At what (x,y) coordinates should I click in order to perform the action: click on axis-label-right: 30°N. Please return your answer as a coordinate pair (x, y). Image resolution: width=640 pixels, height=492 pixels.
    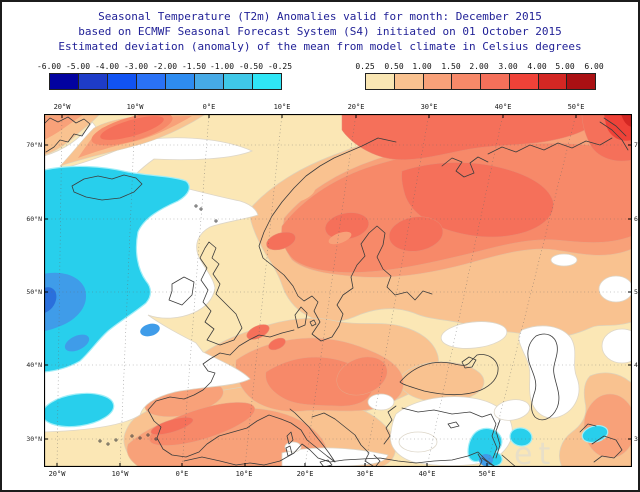
    Looking at the image, I should click on (636, 439).